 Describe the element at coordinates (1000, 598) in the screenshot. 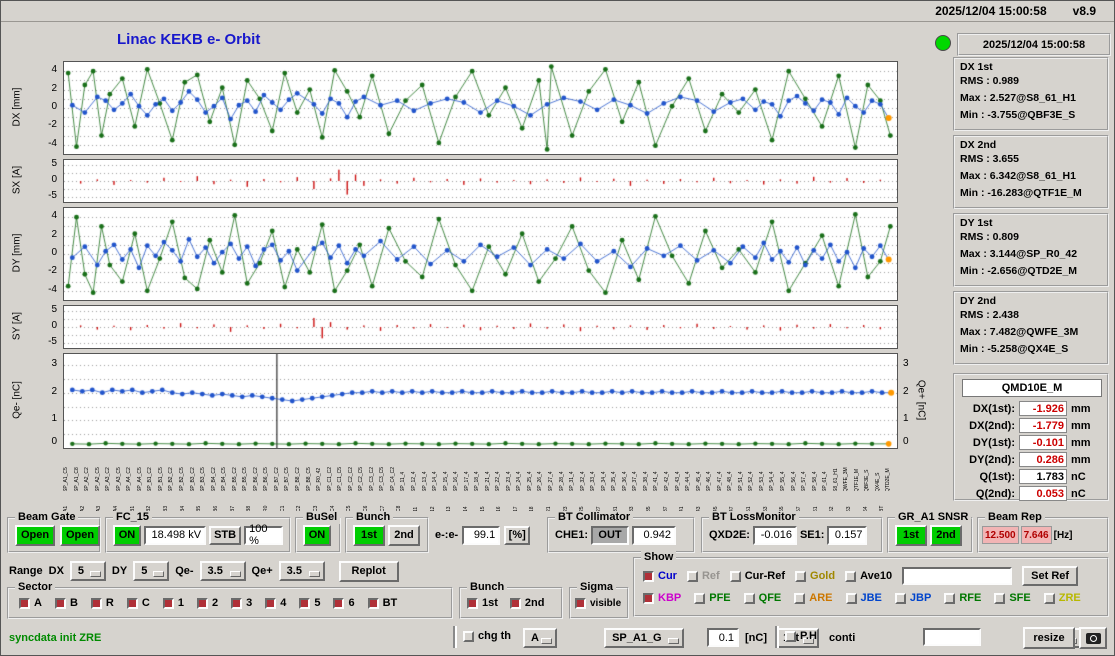

I see `sfe-checkbox` at that location.